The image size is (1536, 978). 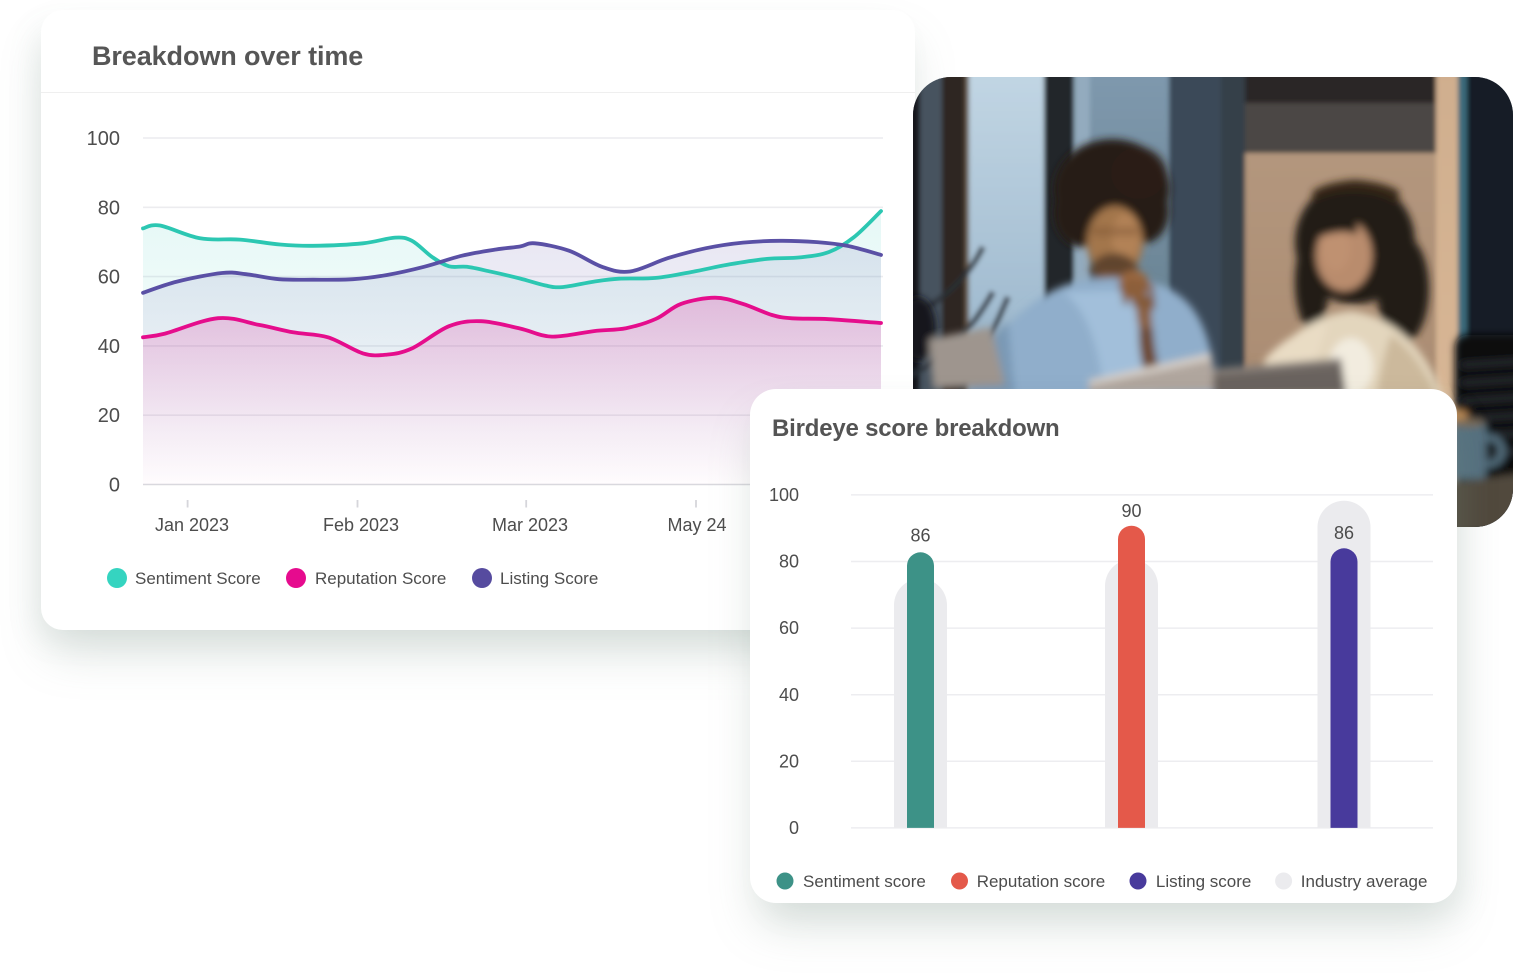 I want to click on svg-text: May 24, so click(x=696, y=525).